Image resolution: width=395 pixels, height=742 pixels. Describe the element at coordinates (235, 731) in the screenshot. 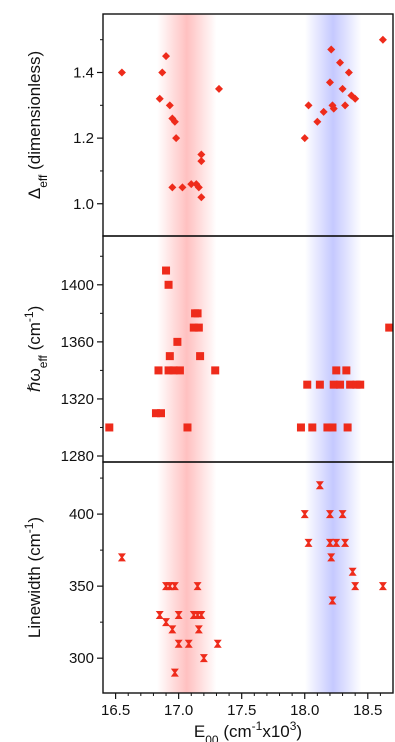

I see `x-axis-title-unit: (cm` at that location.